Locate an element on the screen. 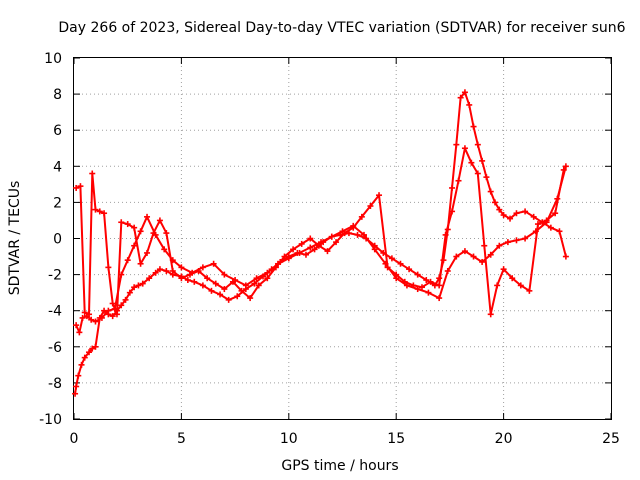 The height and width of the screenshot is (480, 640). y-axis-label: SDTVAR / TECUs is located at coordinates (15, 238).